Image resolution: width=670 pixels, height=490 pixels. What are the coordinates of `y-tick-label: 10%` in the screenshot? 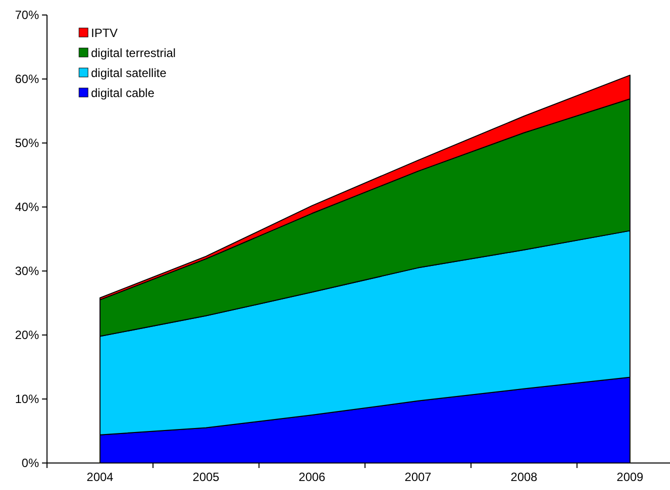 It's located at (27, 399).